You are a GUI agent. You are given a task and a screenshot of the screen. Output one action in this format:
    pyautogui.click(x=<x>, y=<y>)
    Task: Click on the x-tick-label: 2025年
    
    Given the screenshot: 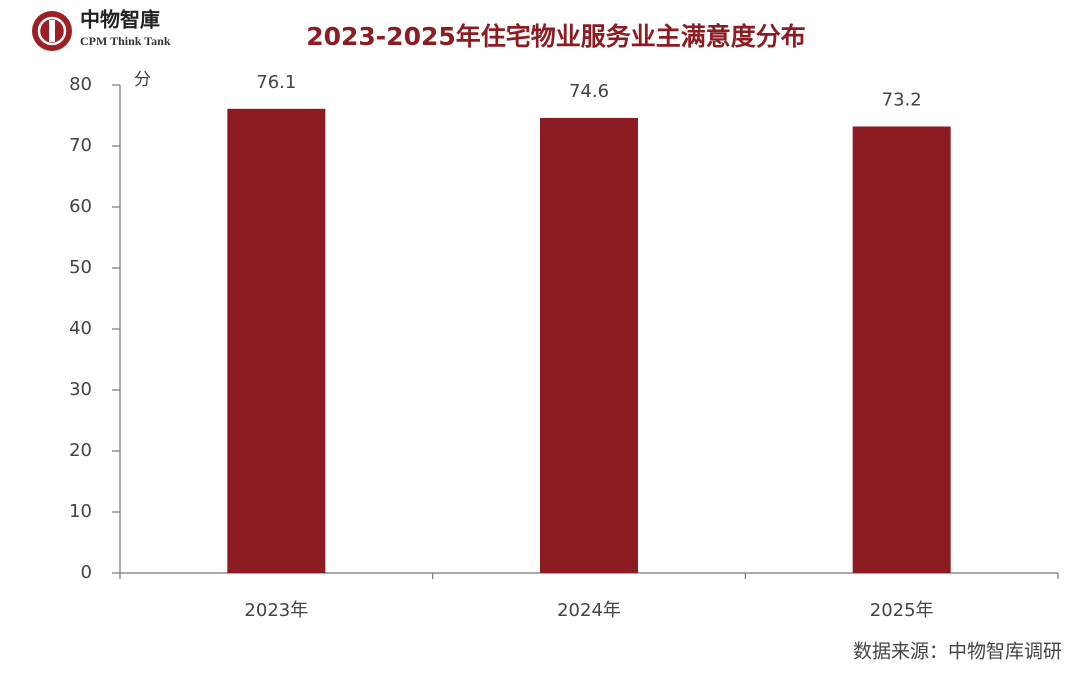 What is the action you would take?
    pyautogui.click(x=902, y=610)
    